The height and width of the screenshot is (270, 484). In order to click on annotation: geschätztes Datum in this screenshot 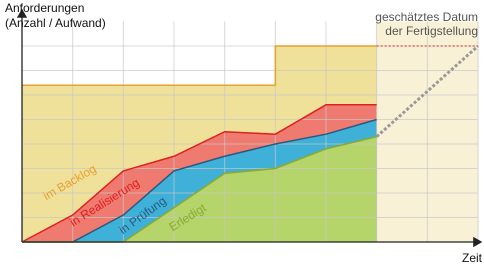, I will do `click(426, 17)`.